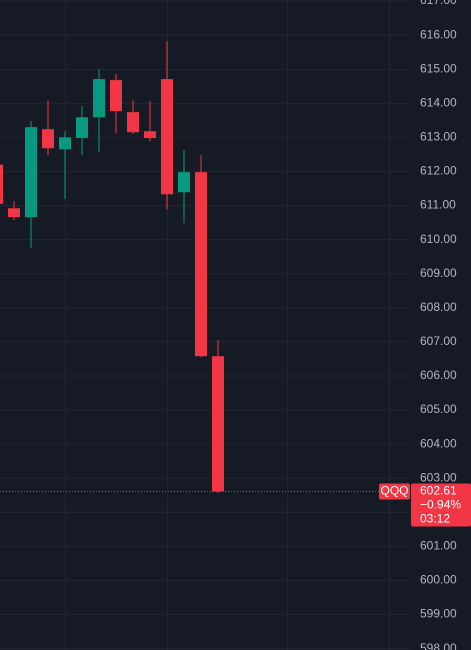  What do you see at coordinates (438, 341) in the screenshot?
I see `y-tick-label: 607.00` at bounding box center [438, 341].